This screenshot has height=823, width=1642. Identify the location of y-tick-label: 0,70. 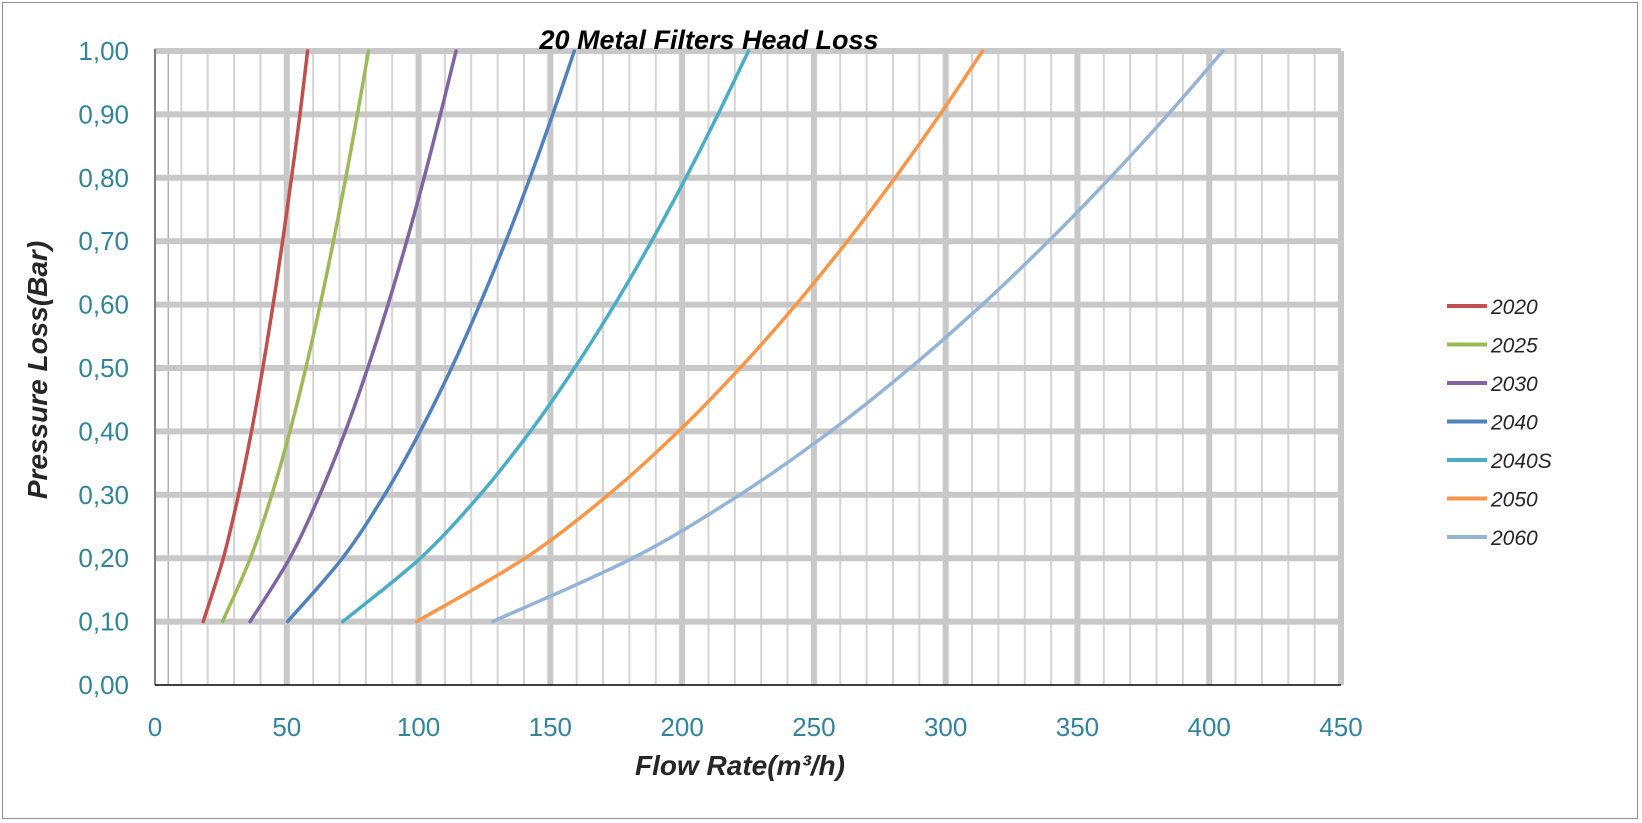
(103, 241).